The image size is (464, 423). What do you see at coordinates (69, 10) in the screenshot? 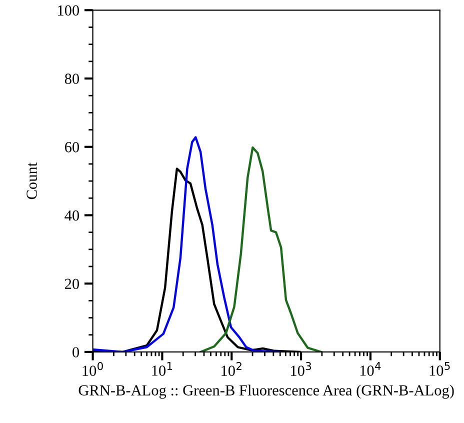
I see `y-tick-label: 100` at bounding box center [69, 10].